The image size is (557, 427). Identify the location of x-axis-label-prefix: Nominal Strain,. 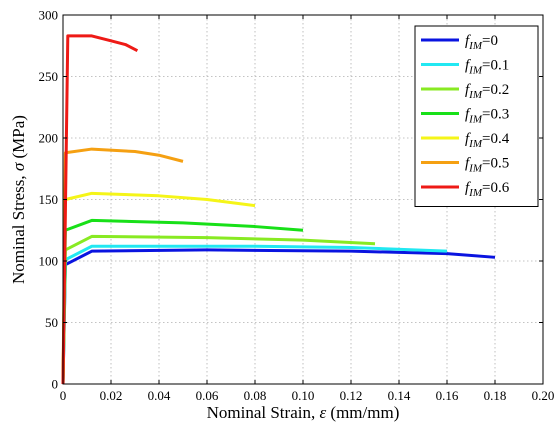
(263, 412).